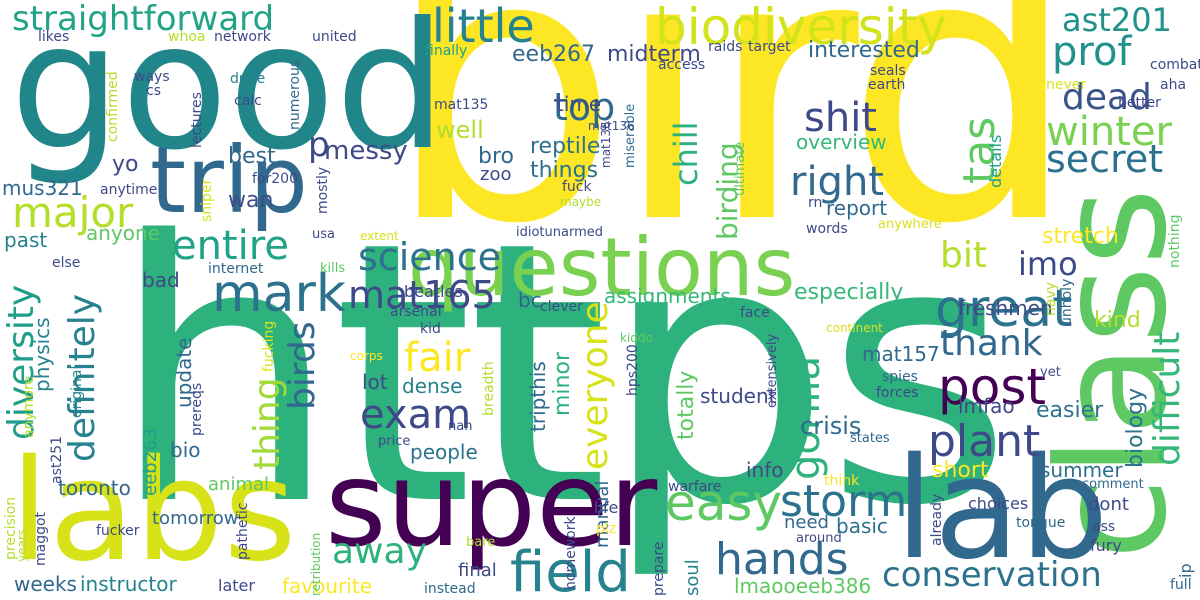  What do you see at coordinates (1048, 264) in the screenshot?
I see `word-imo: imo` at bounding box center [1048, 264].